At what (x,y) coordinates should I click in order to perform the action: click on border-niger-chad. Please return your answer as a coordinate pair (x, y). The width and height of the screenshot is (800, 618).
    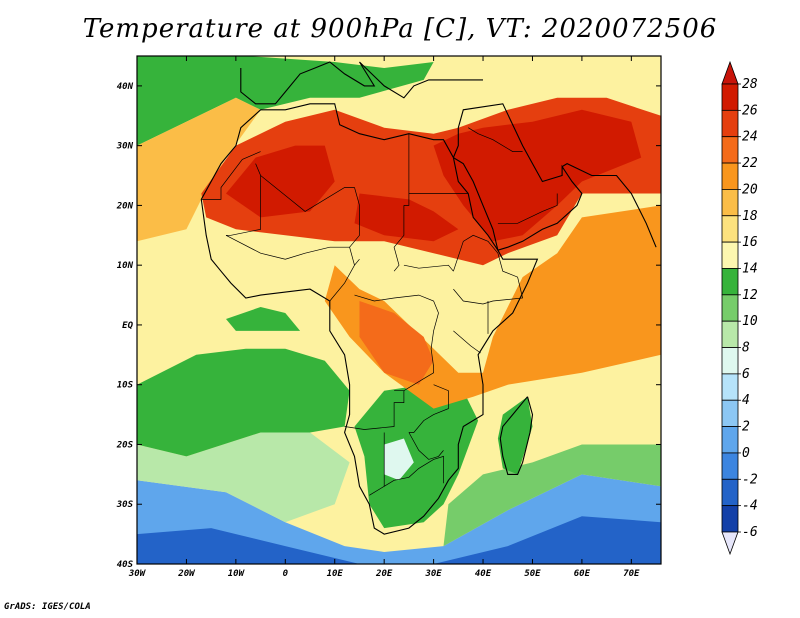
    Looking at the image, I should click on (354, 226).